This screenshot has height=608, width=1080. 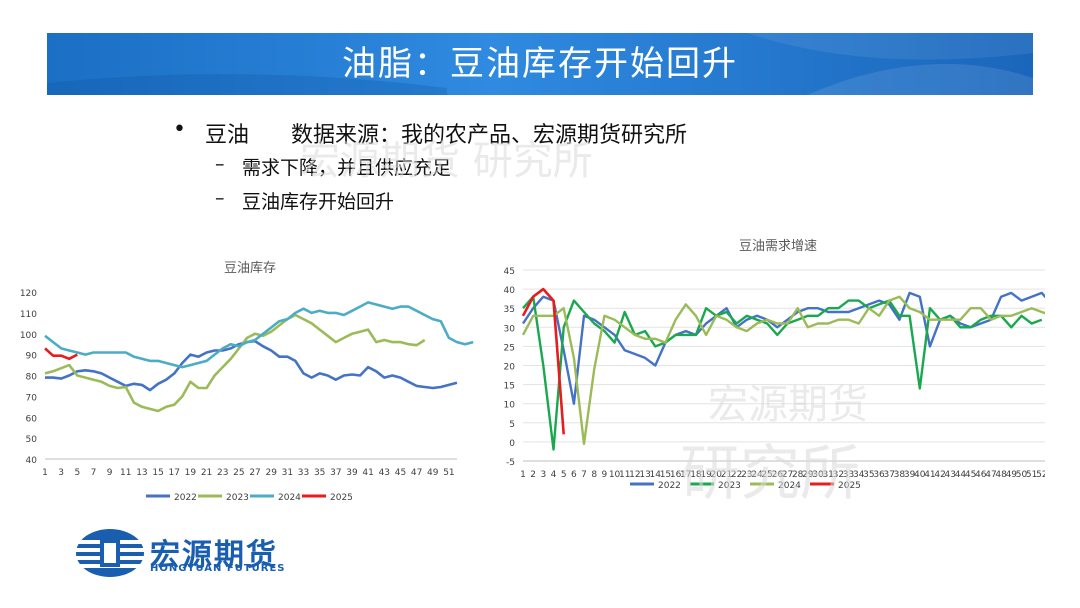 I want to click on chart2-legend: 2022 2023 2024 2025, so click(x=745, y=485).